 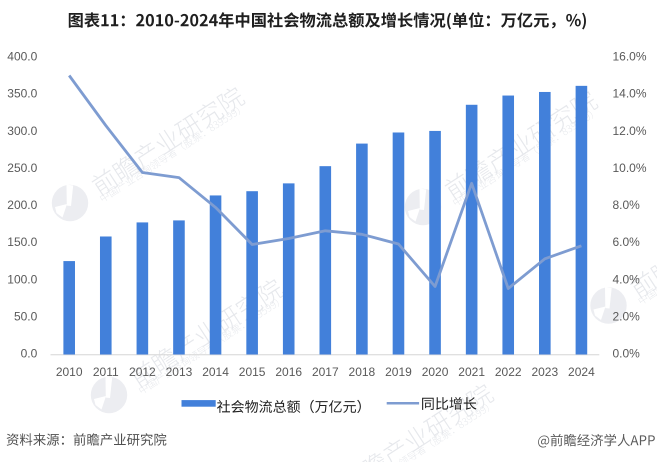 I want to click on svg-text: 400.0, so click(x=22, y=57).